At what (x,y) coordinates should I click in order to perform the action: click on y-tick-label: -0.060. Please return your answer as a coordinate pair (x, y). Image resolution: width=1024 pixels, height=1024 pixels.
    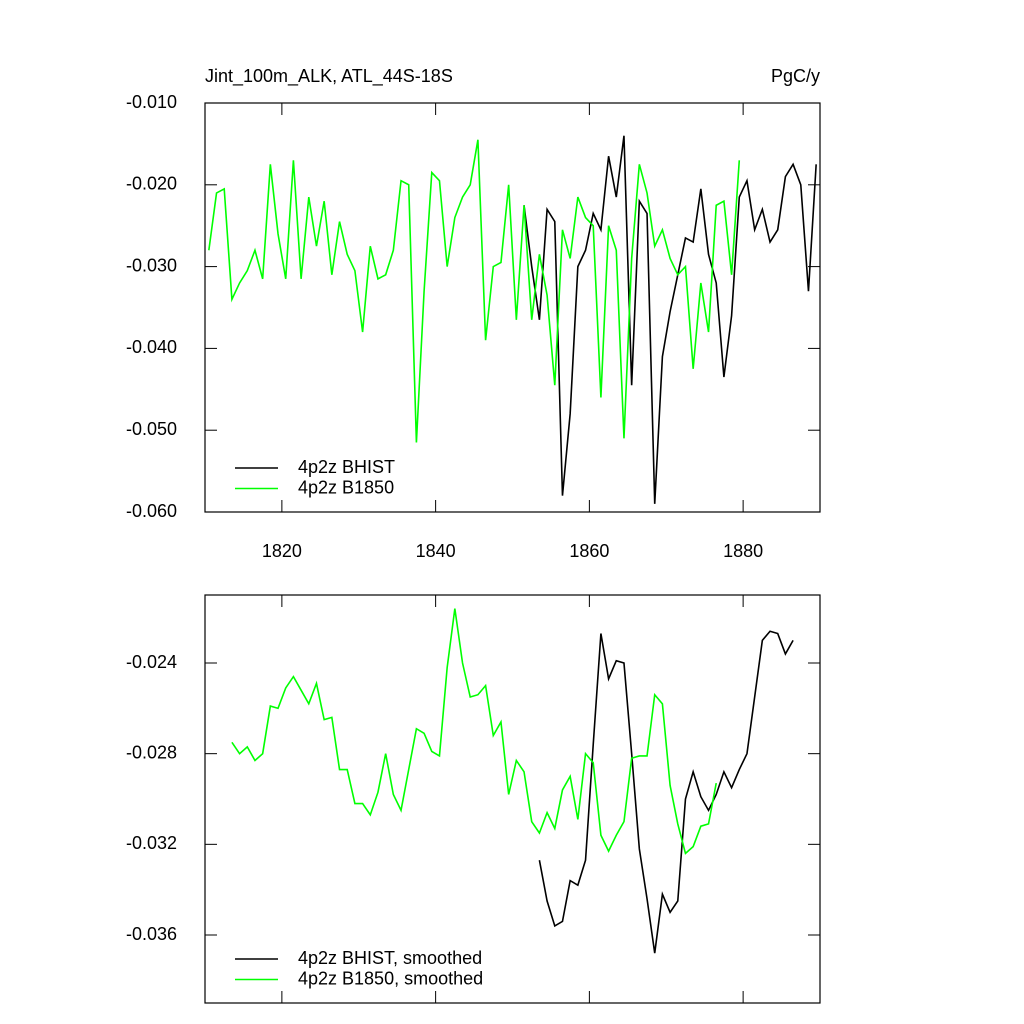
    Looking at the image, I should click on (151, 511).